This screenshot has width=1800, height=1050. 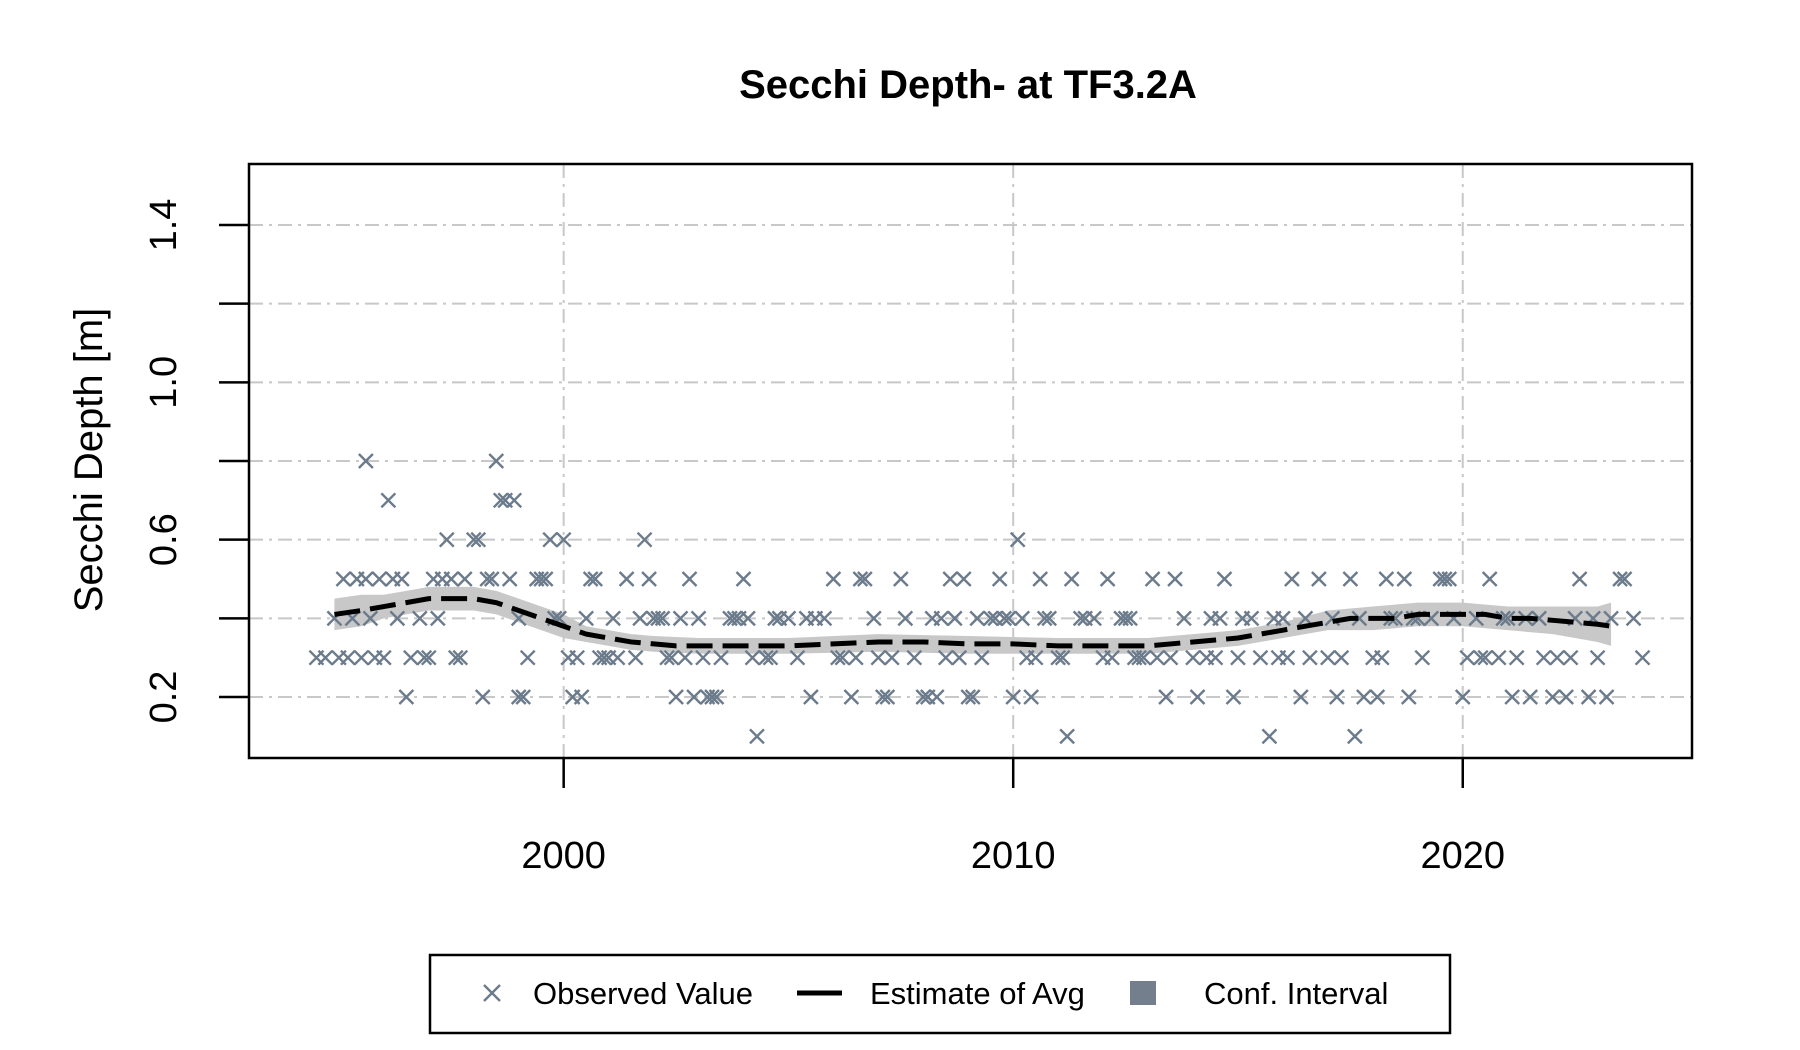 I want to click on estimate-line, so click(x=973, y=622).